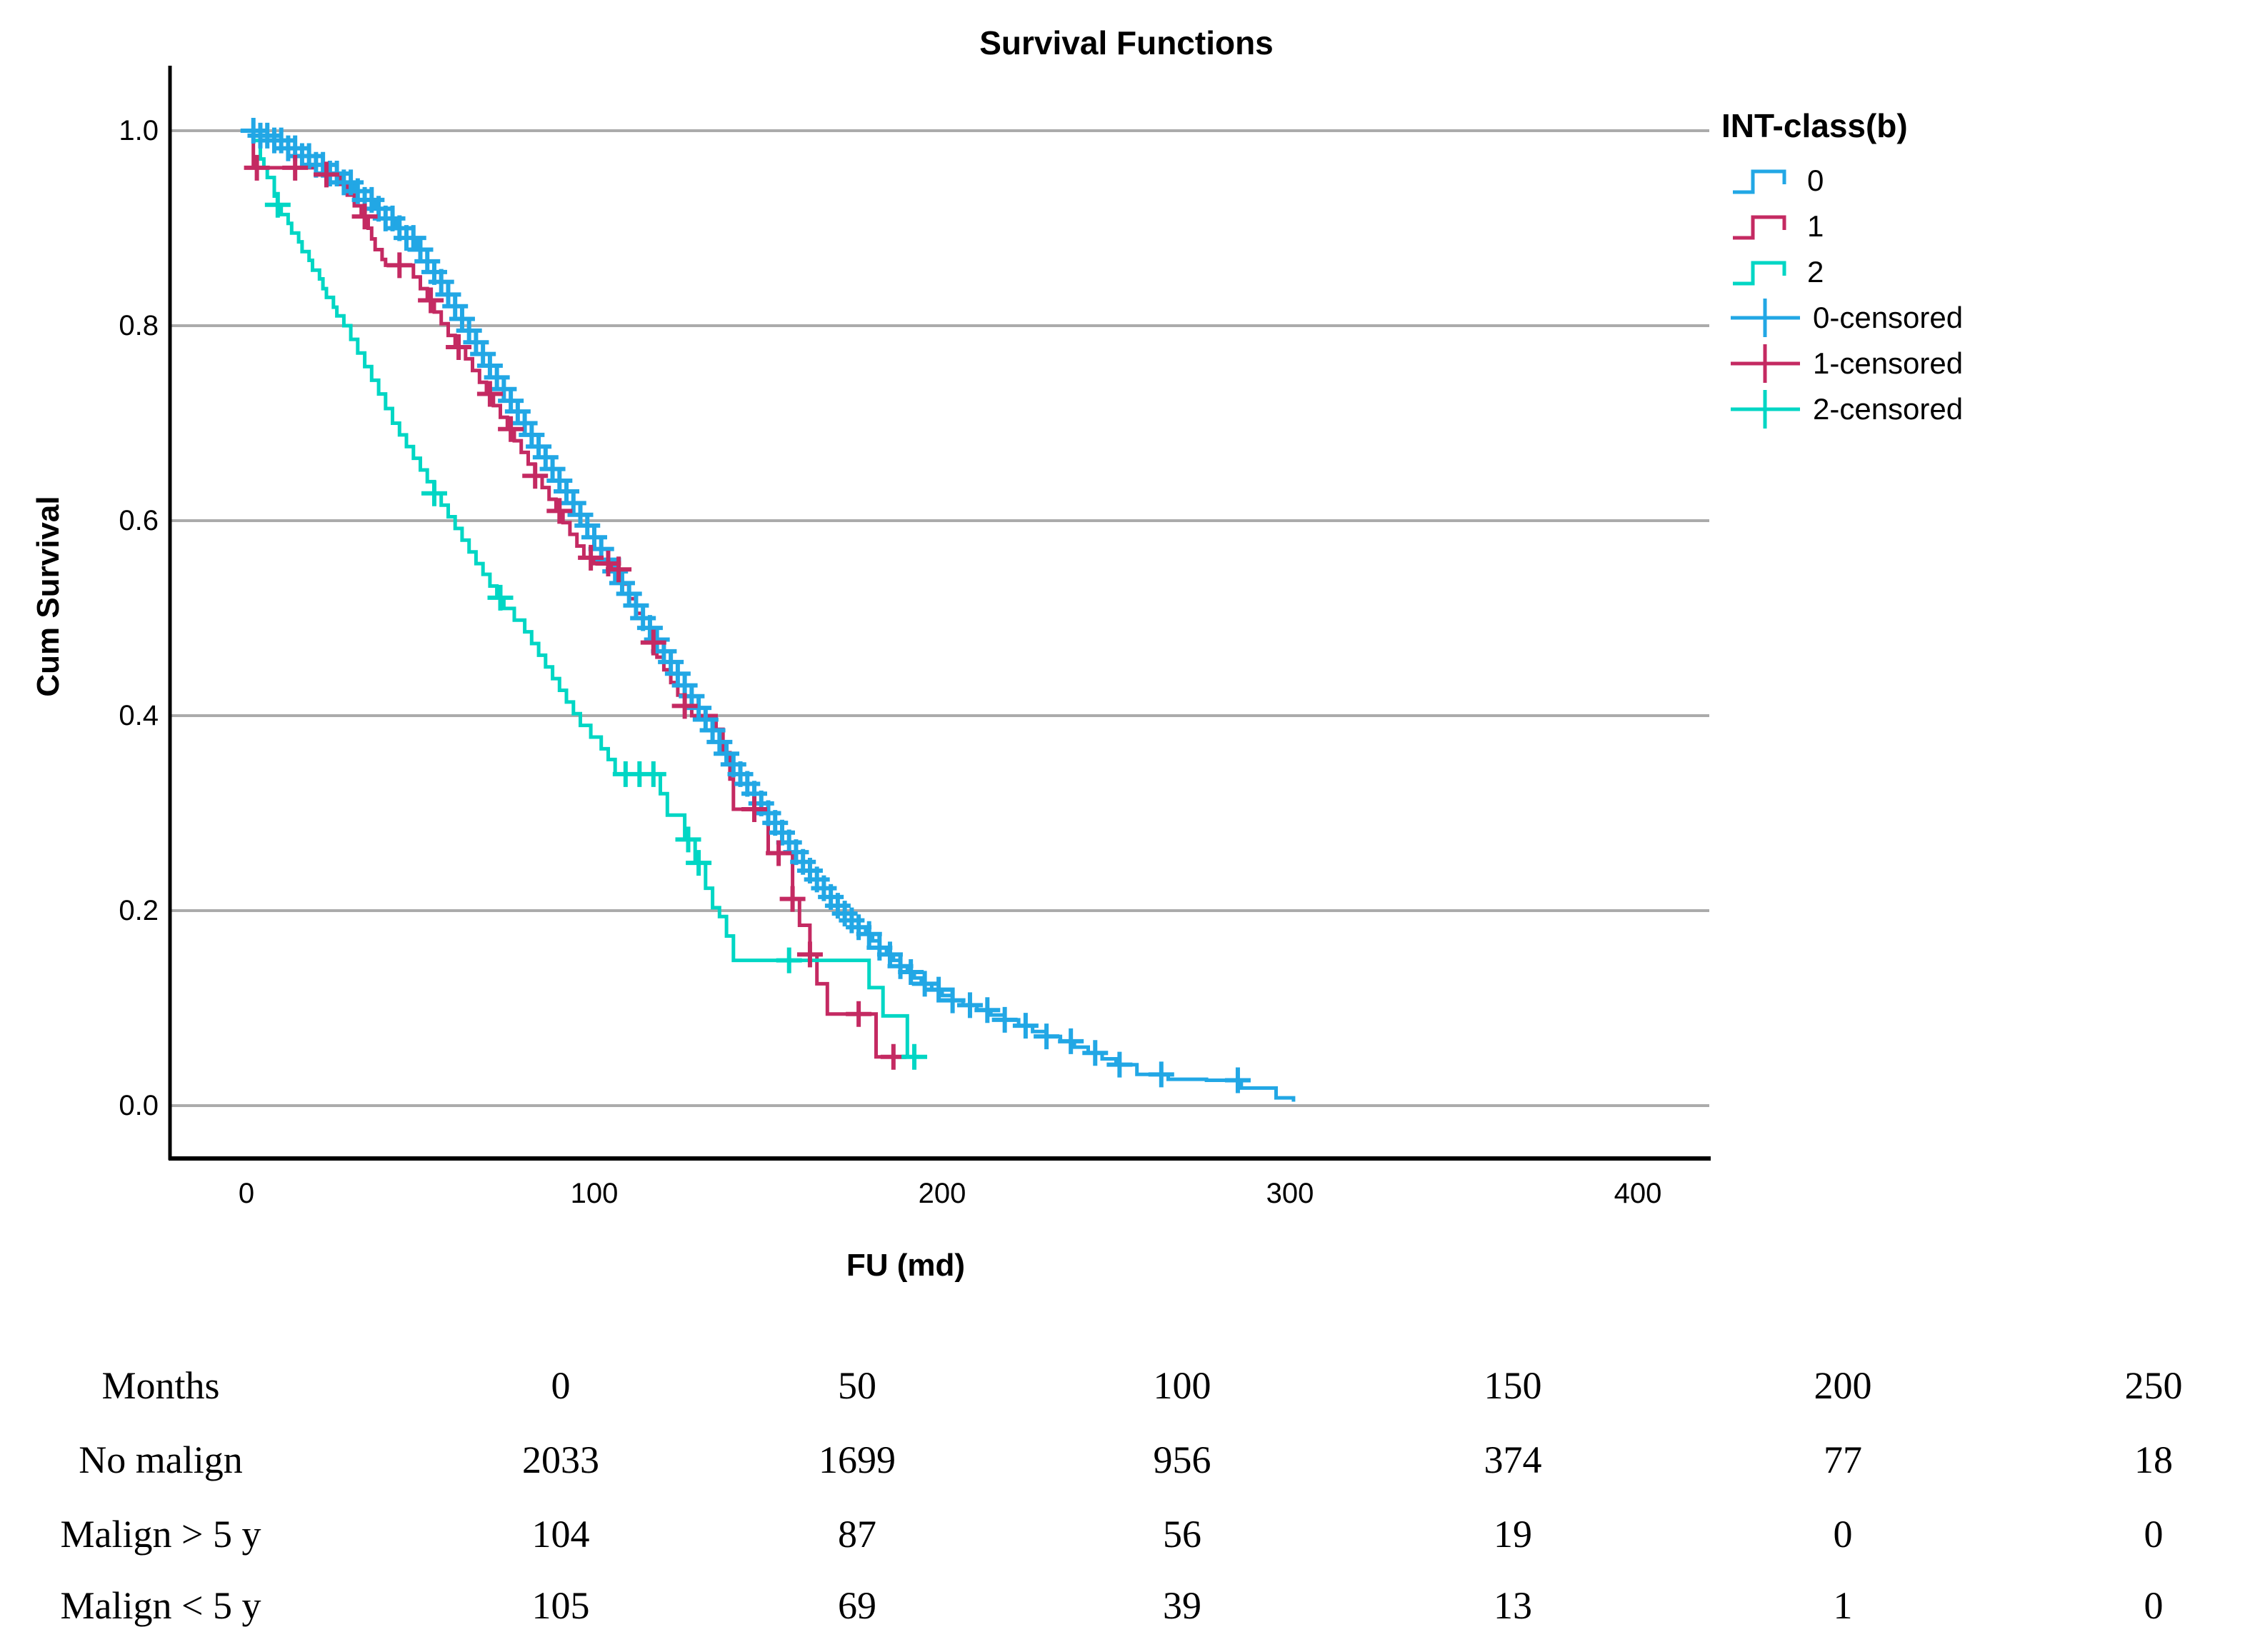 The height and width of the screenshot is (1652, 2260). Describe the element at coordinates (1130, 1385) in the screenshot. I see `risk-table-header-row: Months 0 50 100 150 200 250` at that location.